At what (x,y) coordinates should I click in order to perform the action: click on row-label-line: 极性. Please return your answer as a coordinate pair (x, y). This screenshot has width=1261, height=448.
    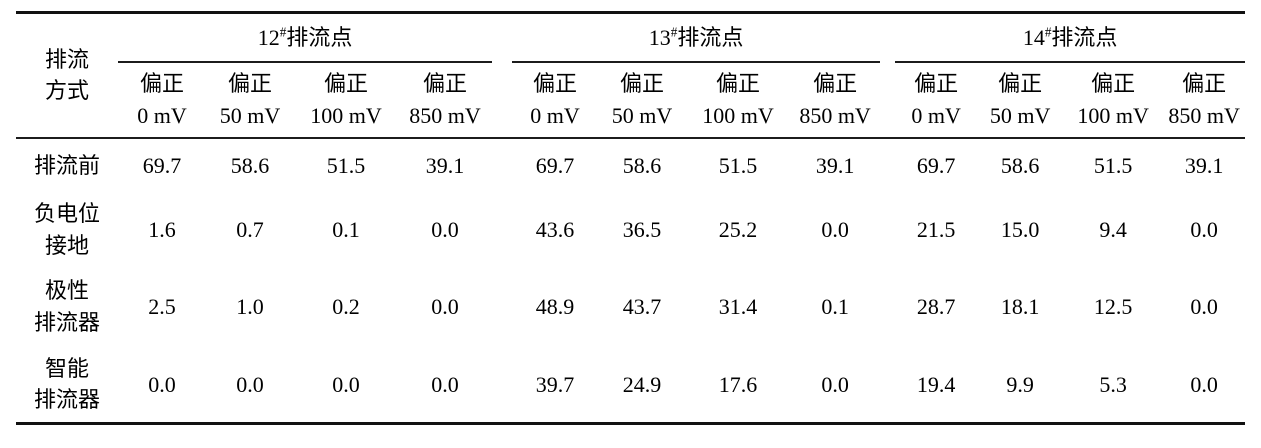
    Looking at the image, I should click on (66, 291).